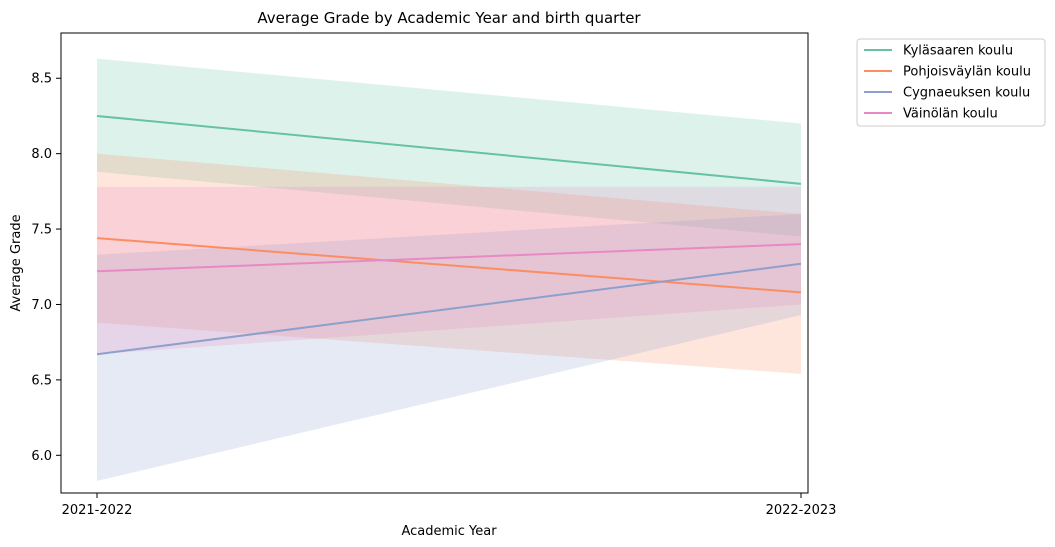 The width and height of the screenshot is (1055, 547). What do you see at coordinates (966, 93) in the screenshot?
I see `legend-entry: Cygnaeuksen koulu` at bounding box center [966, 93].